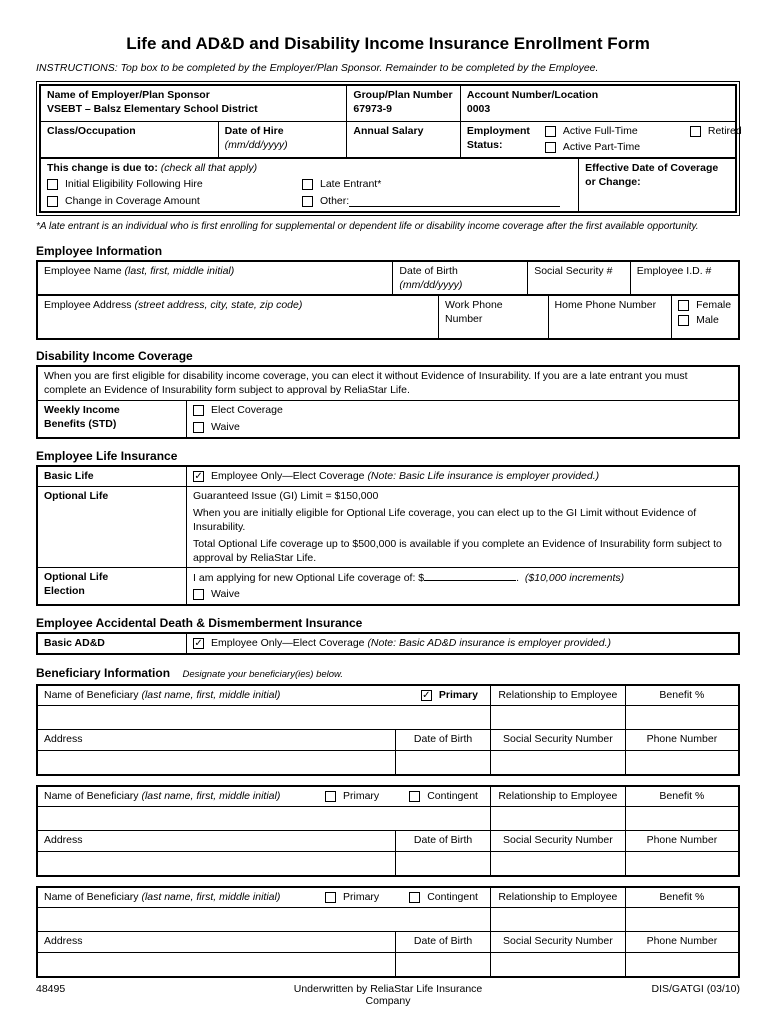 Image resolution: width=770 pixels, height=1024 pixels. What do you see at coordinates (684, 305) in the screenshot?
I see `checkbox-female` at bounding box center [684, 305].